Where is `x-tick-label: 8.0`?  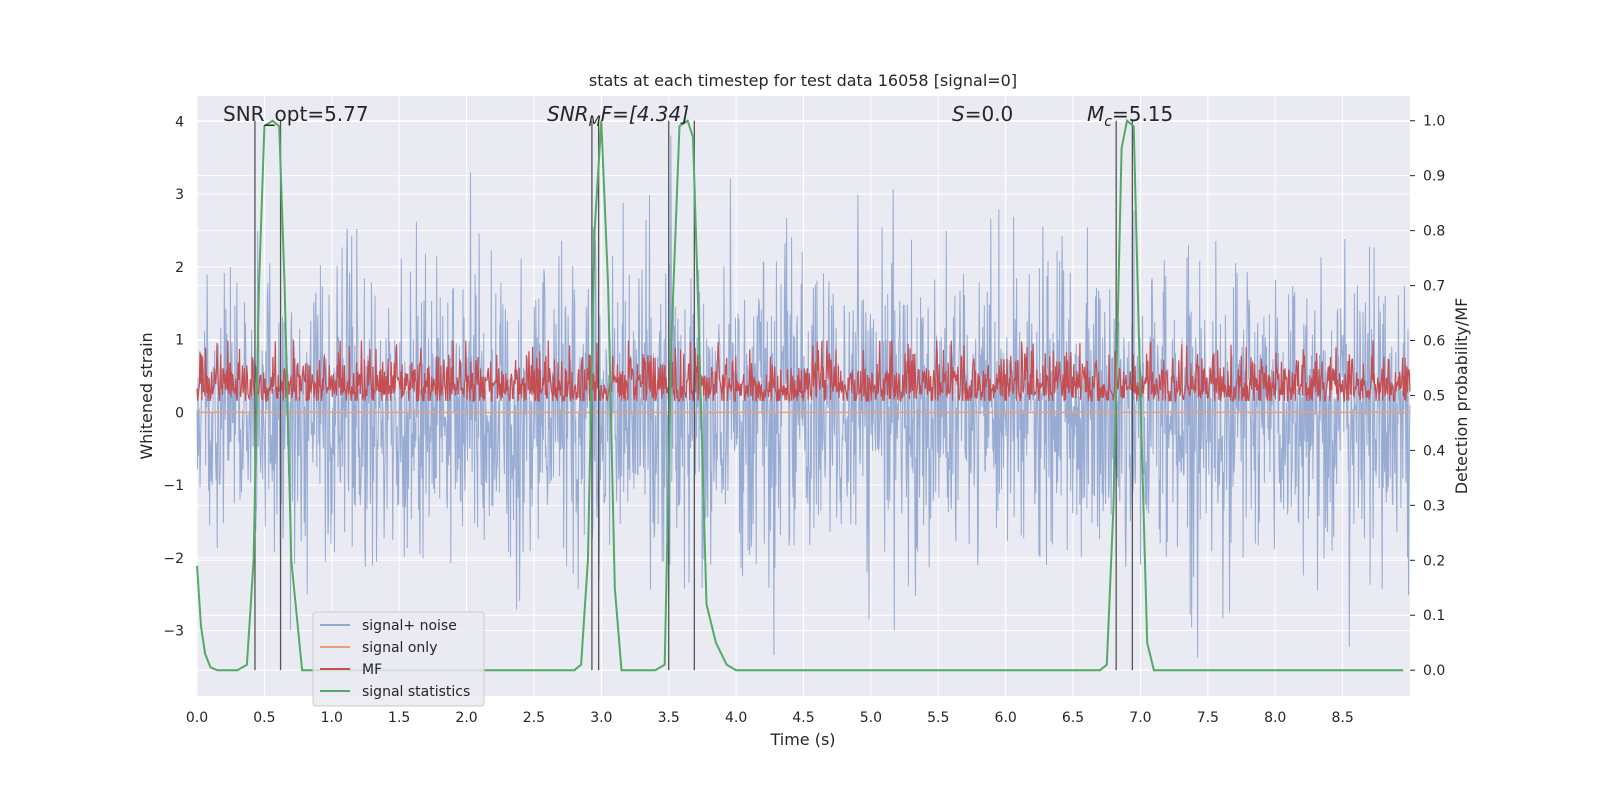 x-tick-label: 8.0 is located at coordinates (1275, 718).